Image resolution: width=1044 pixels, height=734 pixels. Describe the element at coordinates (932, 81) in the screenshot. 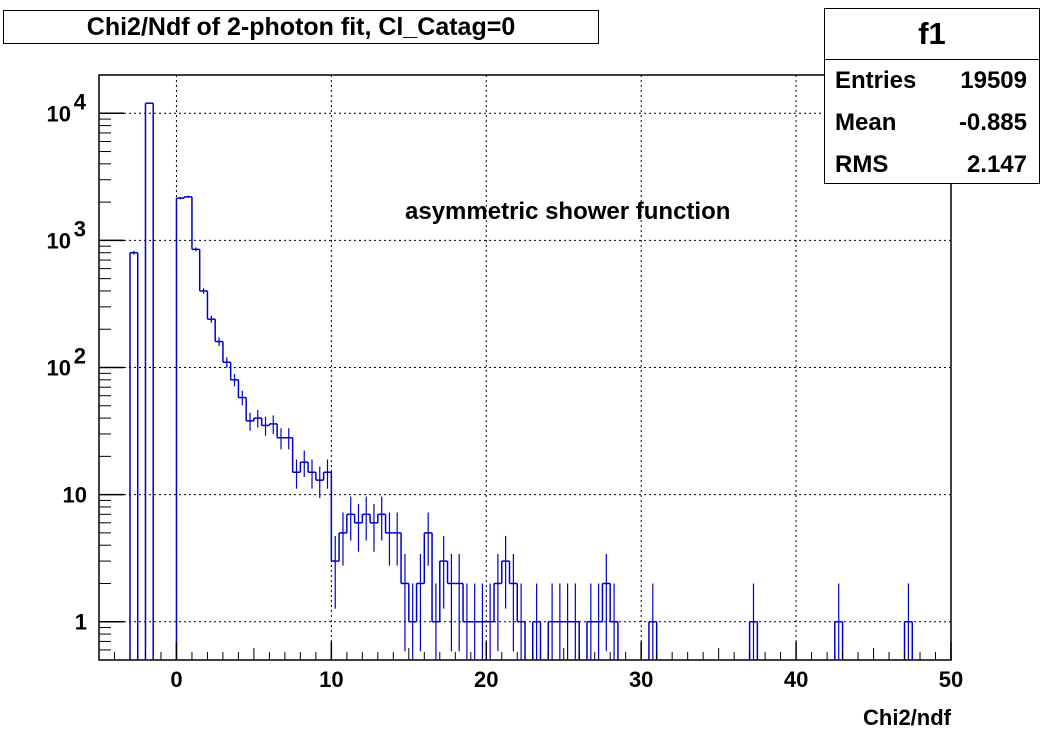

I see `stats-row-entries: Entries 19509` at that location.